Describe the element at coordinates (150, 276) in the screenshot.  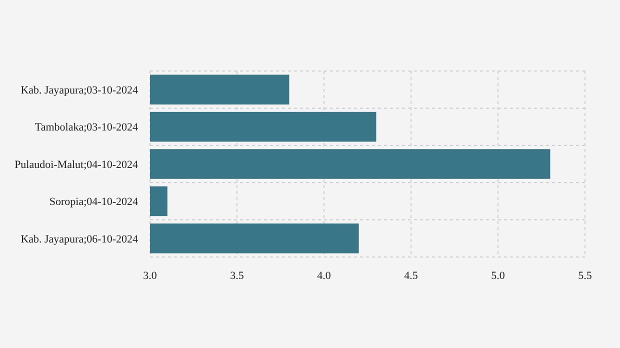
I see `x-tick-label: 3.0` at that location.